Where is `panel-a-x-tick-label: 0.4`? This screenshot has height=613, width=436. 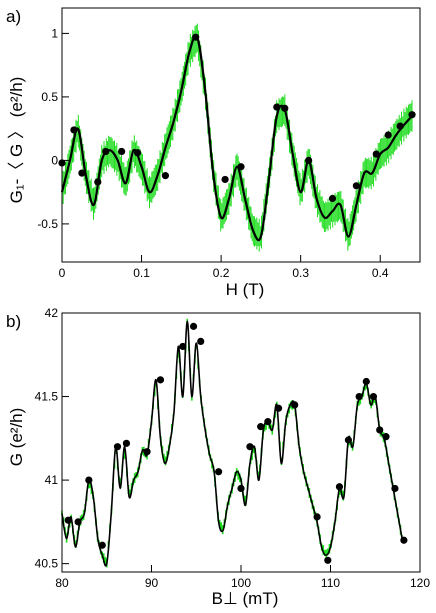
panel-a-x-tick-label: 0.4 is located at coordinates (380, 273).